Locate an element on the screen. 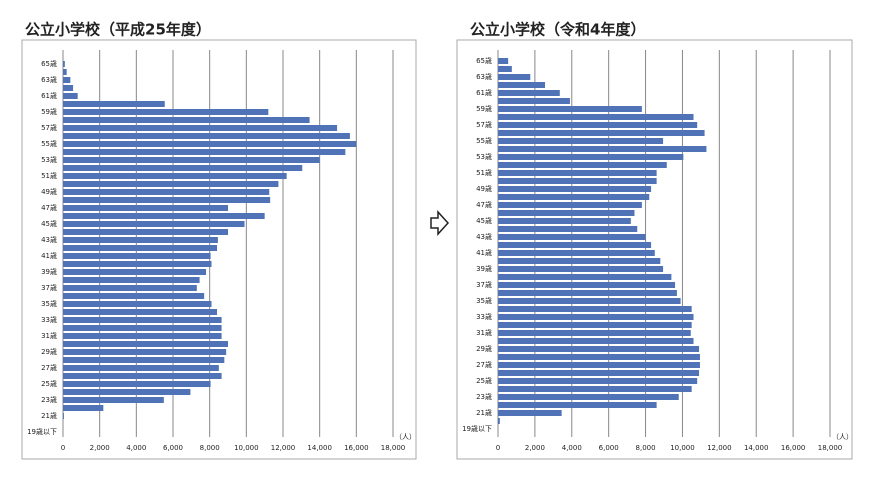  y-tick-label: 21歳 is located at coordinates (49, 415).